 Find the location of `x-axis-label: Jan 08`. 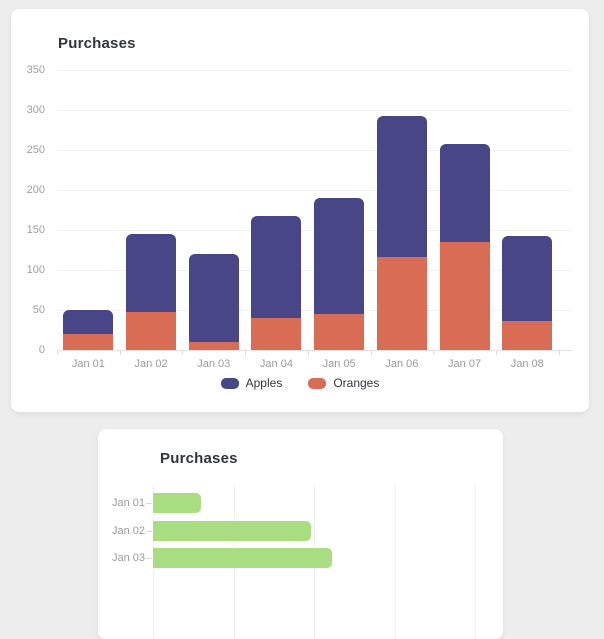

x-axis-label: Jan 08 is located at coordinates (527, 364).